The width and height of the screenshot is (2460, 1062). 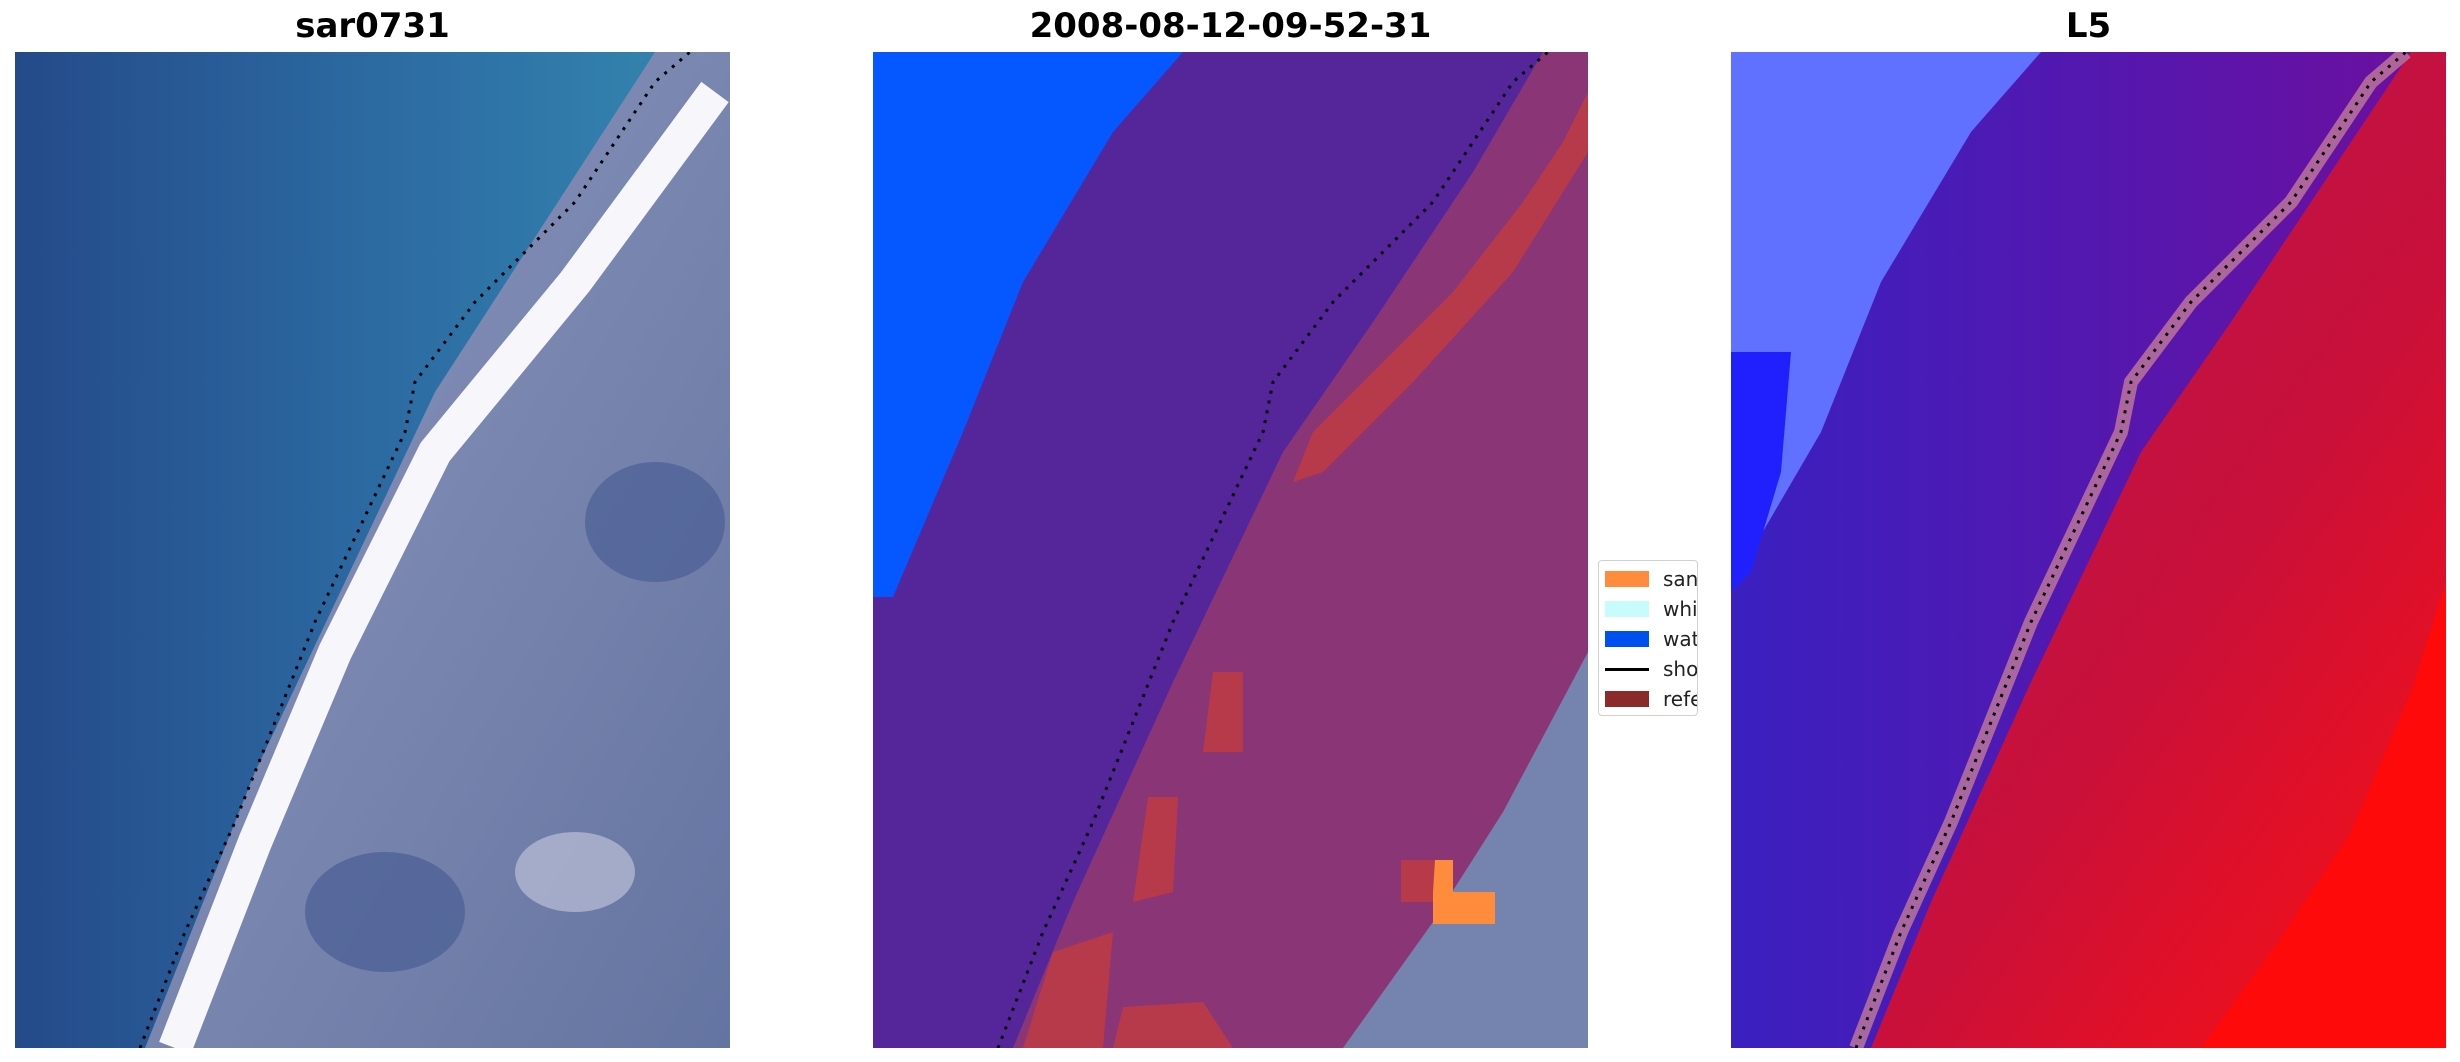 What do you see at coordinates (1627, 639) in the screenshot?
I see `legend-swatch-water` at bounding box center [1627, 639].